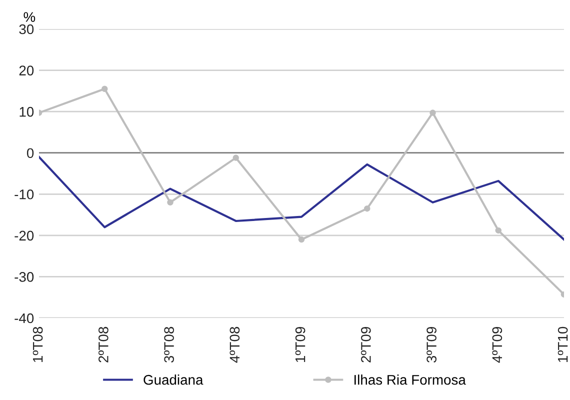 This screenshot has width=570, height=400. What do you see at coordinates (563, 344) in the screenshot?
I see `x-tick-label: 1ºT10` at bounding box center [563, 344].